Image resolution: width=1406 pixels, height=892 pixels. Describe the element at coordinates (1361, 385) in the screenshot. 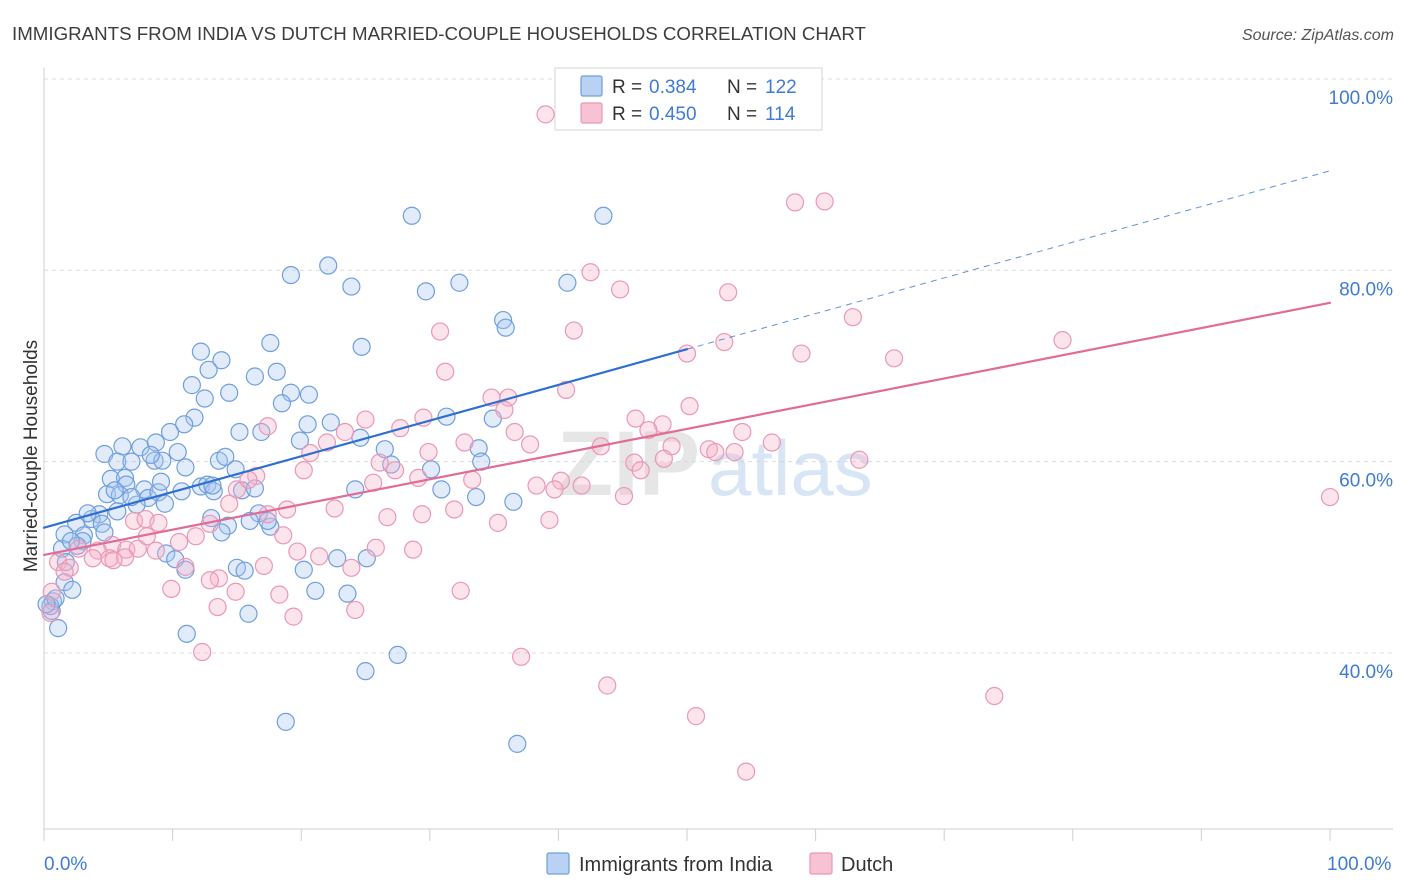

I see `y-tick-labels: 100.0% 80.0% 60.0% 40.0%` at that location.